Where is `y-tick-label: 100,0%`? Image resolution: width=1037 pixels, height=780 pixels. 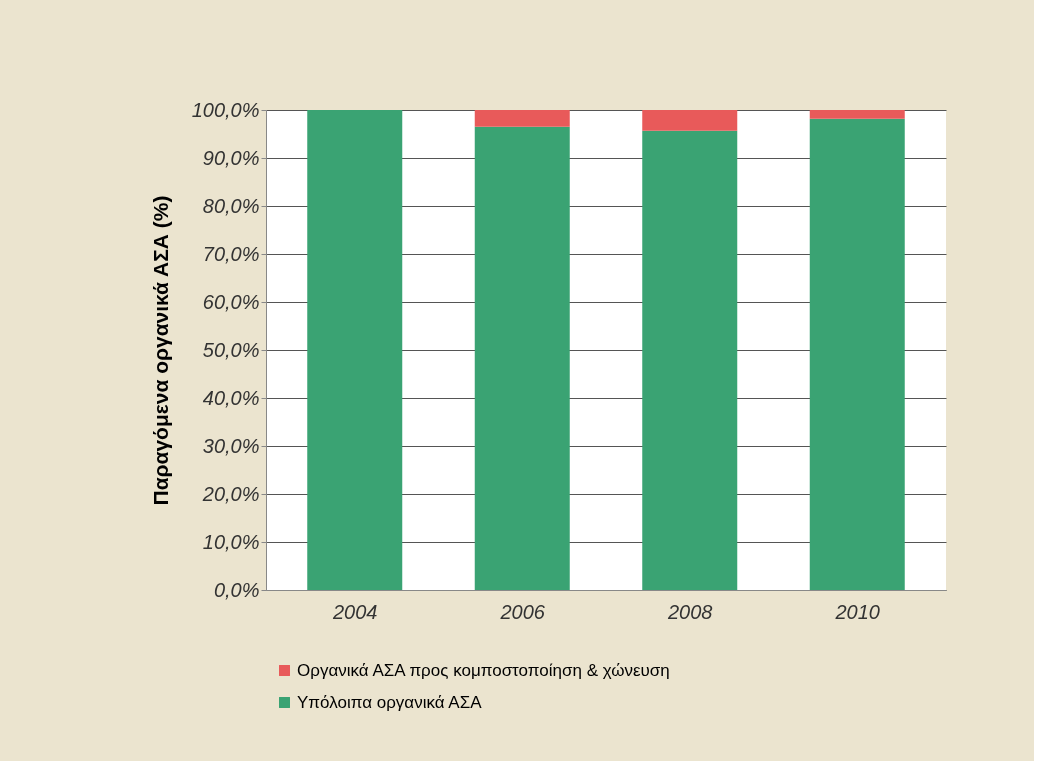
y-tick-label: 100,0% is located at coordinates (225, 109).